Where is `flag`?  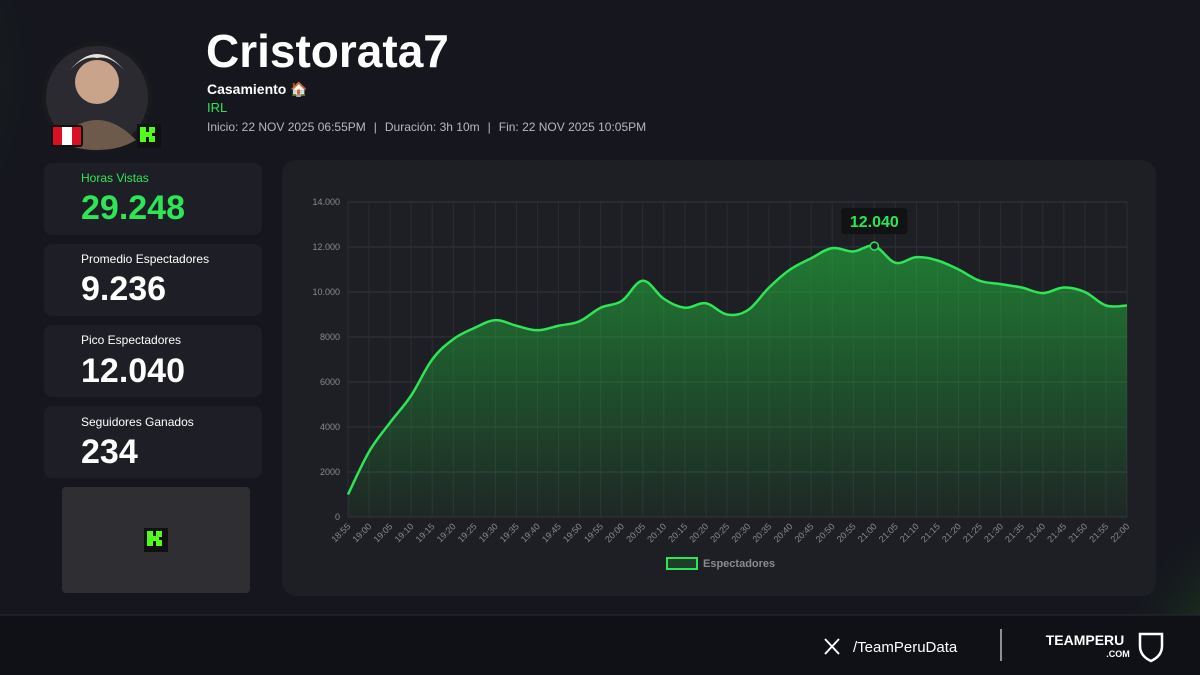 flag is located at coordinates (67, 136).